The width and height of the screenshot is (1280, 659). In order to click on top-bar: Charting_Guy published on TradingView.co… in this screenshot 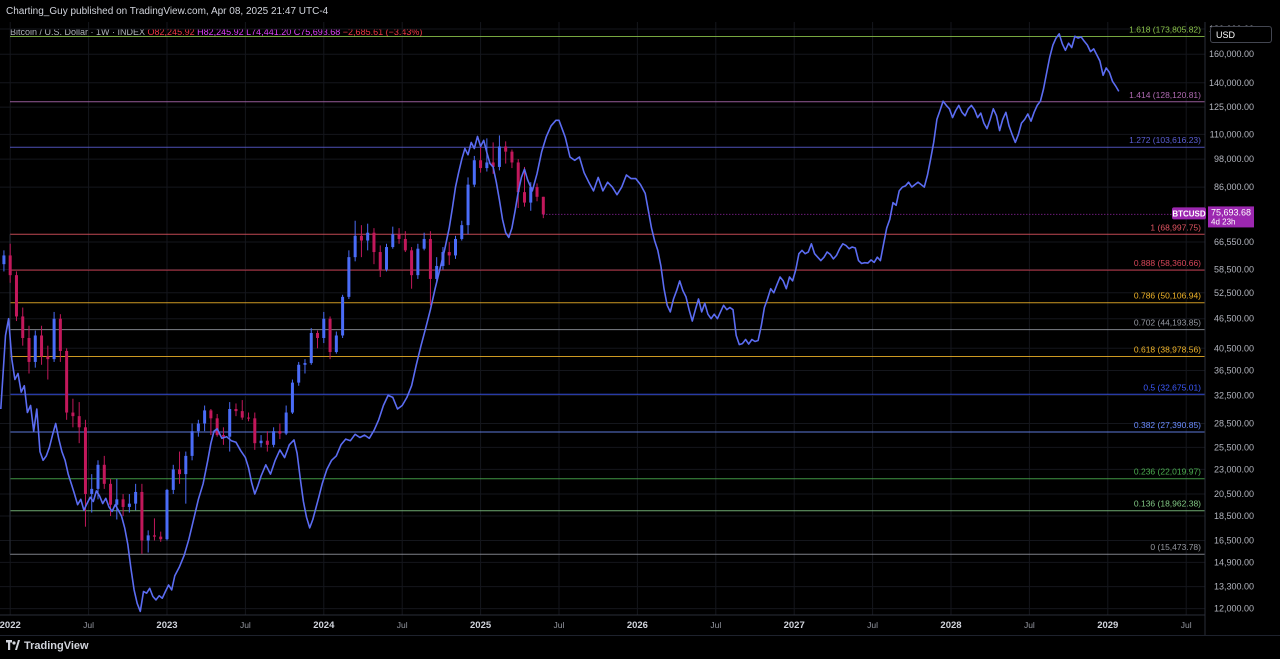, I will do `click(602, 11)`.